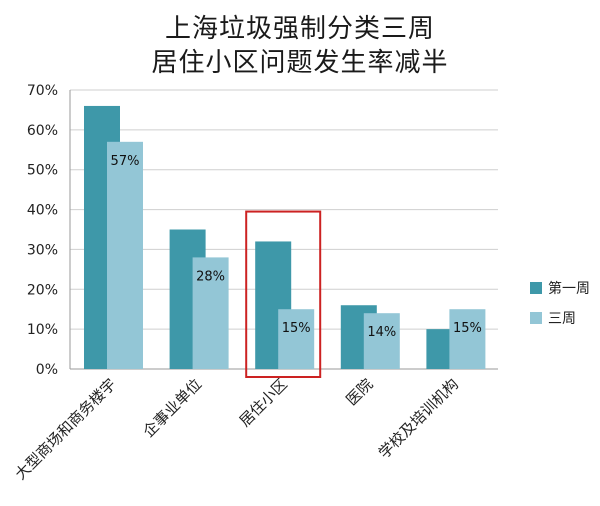 The height and width of the screenshot is (506, 600). I want to click on y-tick-label: 60%, so click(42, 131).